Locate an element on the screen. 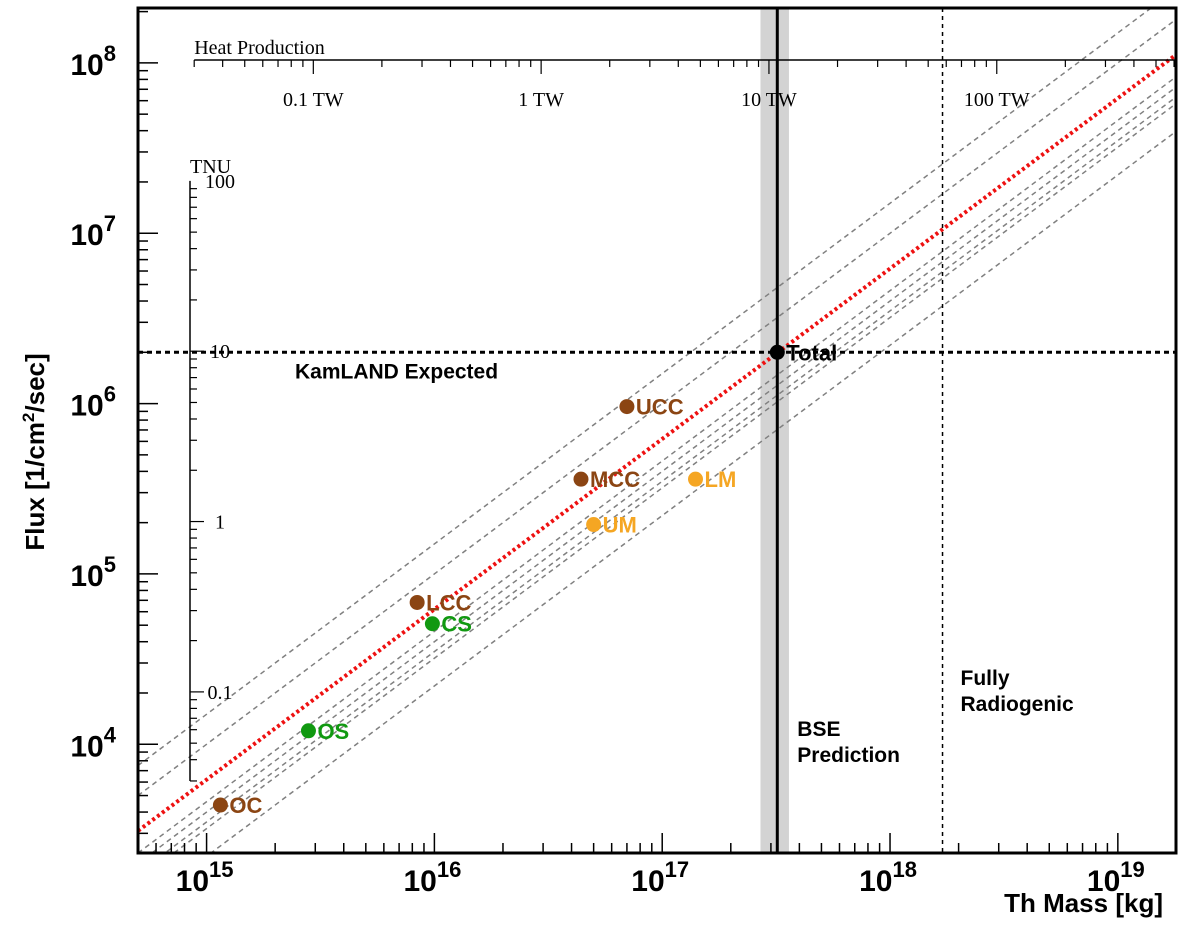 This screenshot has width=1186, height=927. heat-axis-tick-label: 100 TW is located at coordinates (997, 100).